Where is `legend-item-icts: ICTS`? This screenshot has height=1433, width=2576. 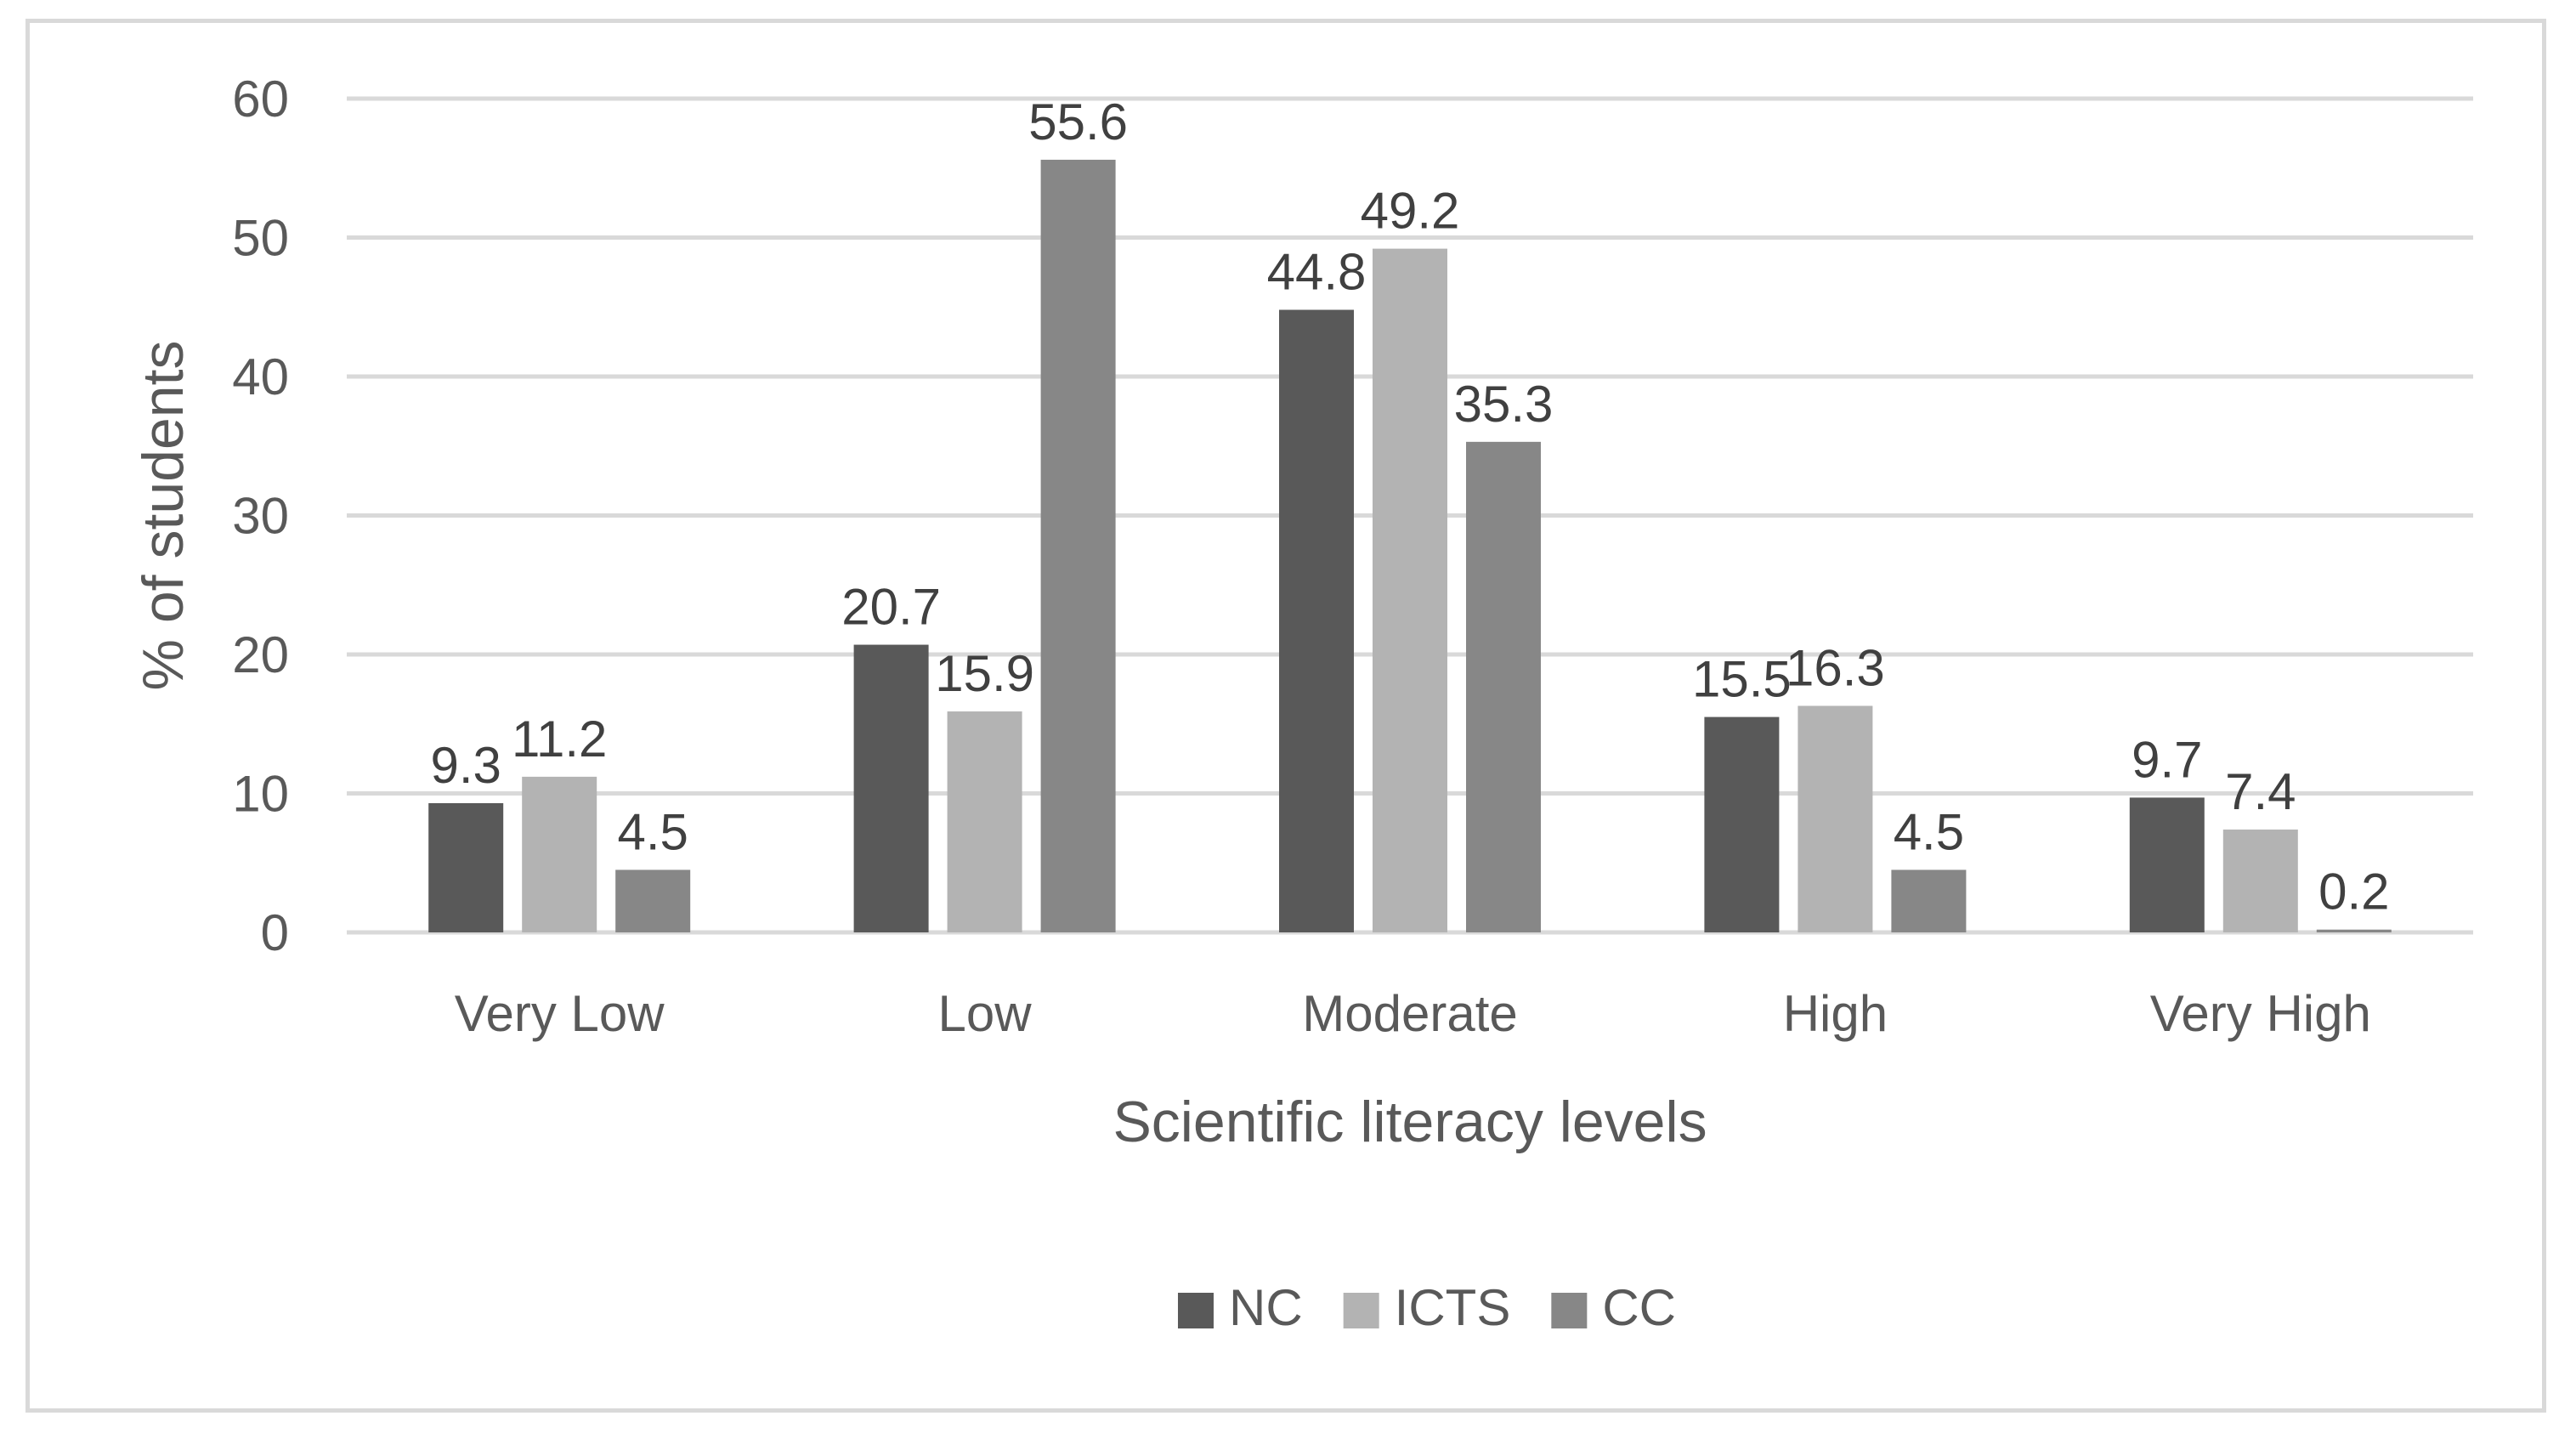
legend-item-icts: ICTS is located at coordinates (1427, 1307).